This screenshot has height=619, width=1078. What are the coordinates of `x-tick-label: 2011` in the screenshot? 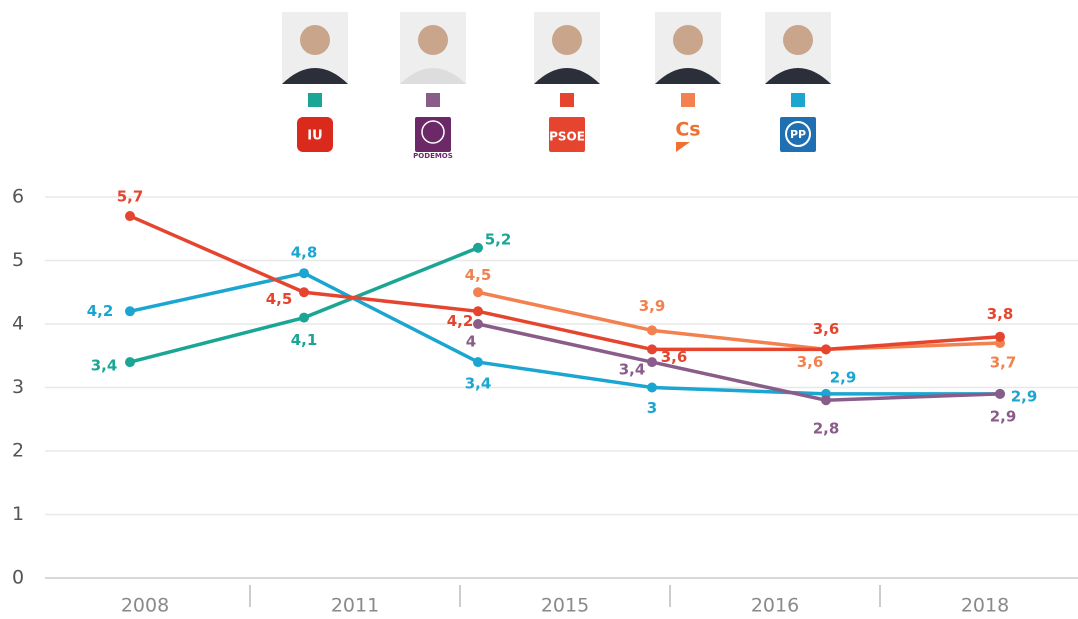 It's located at (355, 606).